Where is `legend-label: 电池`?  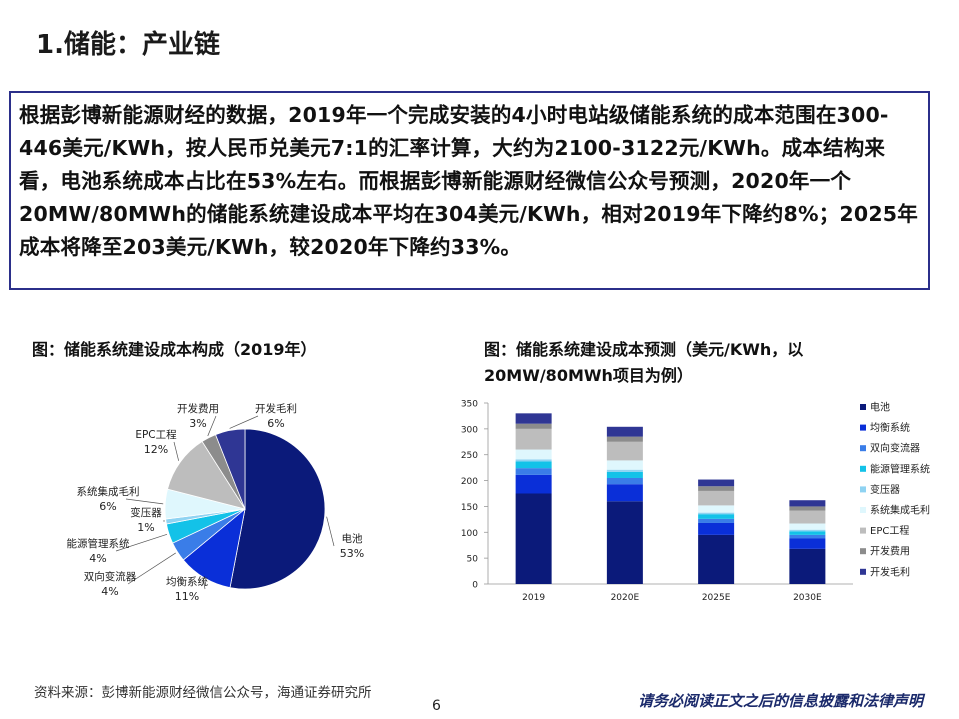
legend-label: 电池 is located at coordinates (880, 407).